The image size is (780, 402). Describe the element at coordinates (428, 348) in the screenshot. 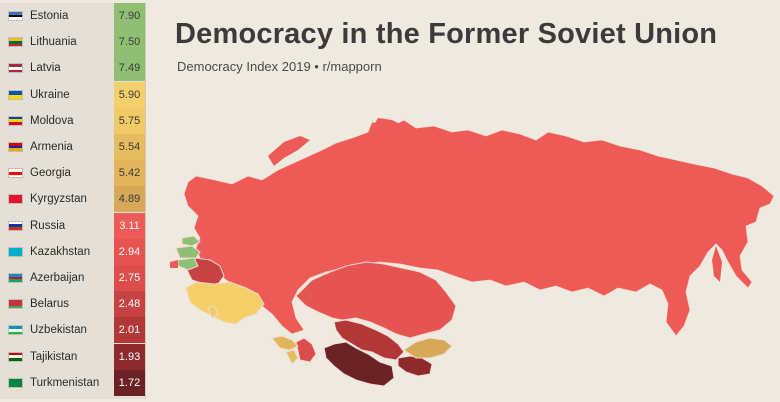

I see `region-kyrgyzstan` at that location.